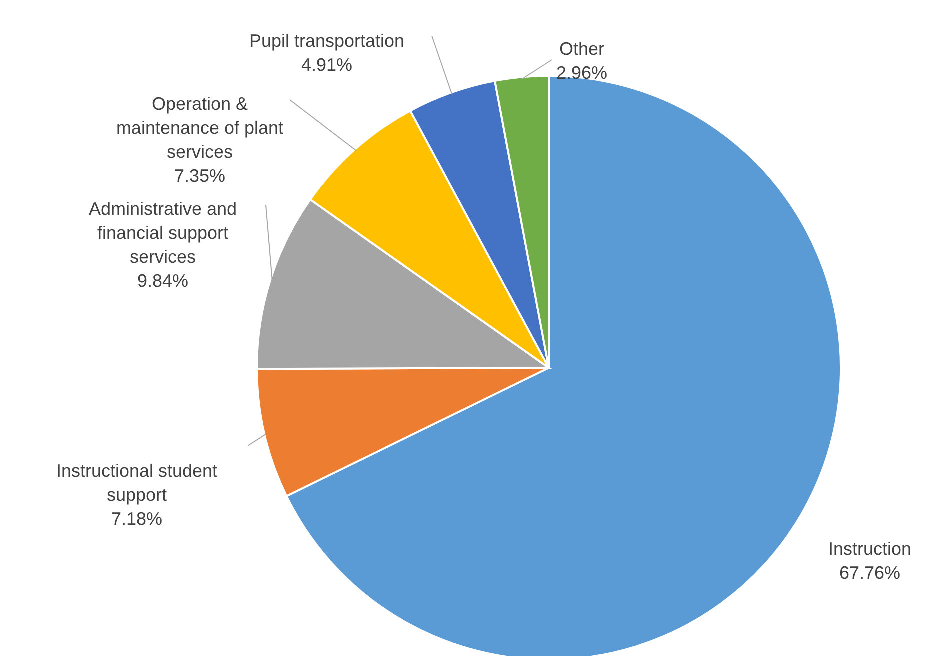 Image resolution: width=927 pixels, height=656 pixels. What do you see at coordinates (163, 281) in the screenshot?
I see `data-label: 9.84%` at bounding box center [163, 281].